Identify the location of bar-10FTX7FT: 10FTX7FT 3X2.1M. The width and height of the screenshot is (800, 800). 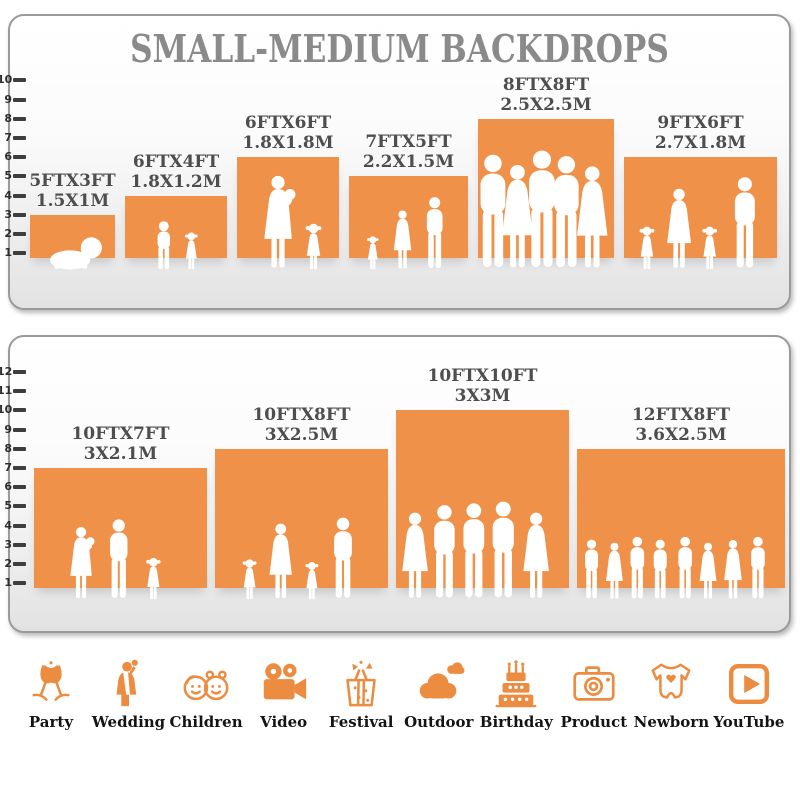
(120, 512).